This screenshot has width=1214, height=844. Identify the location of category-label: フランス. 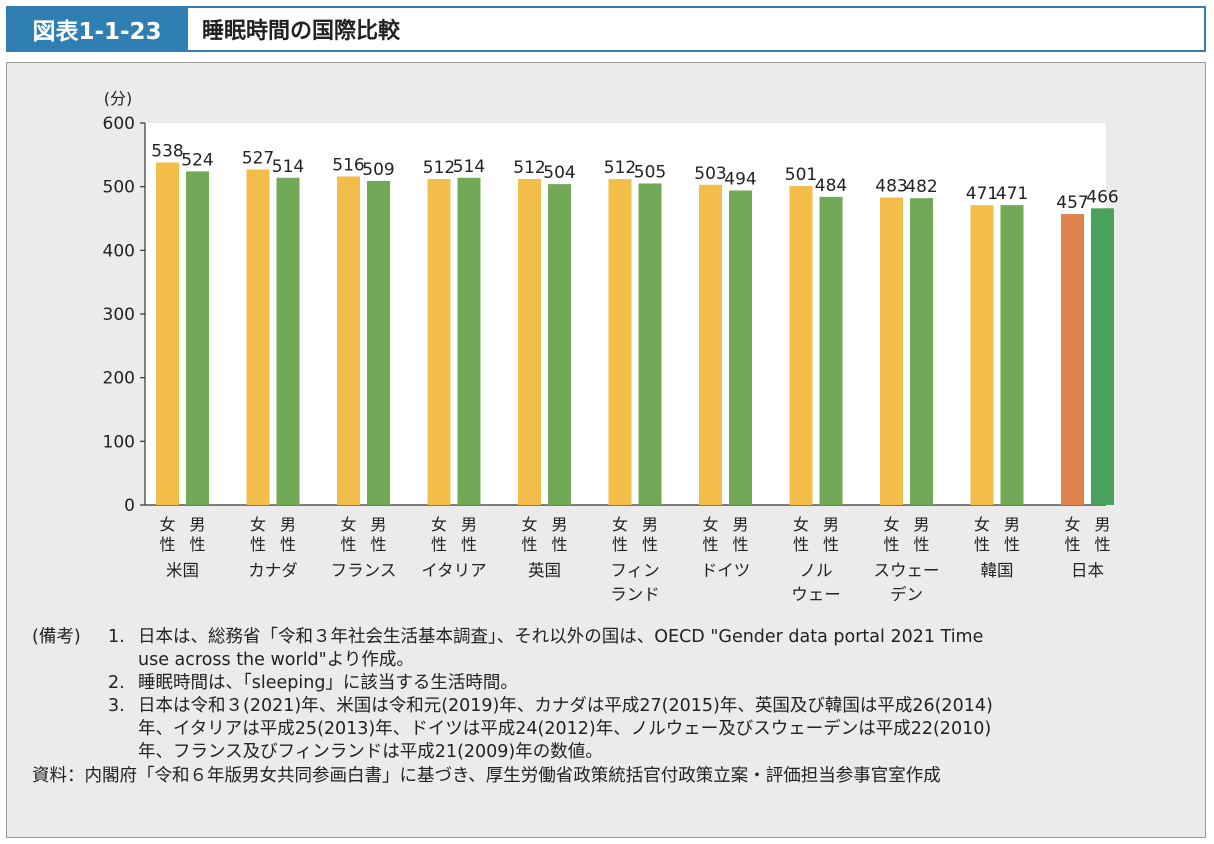
(364, 570).